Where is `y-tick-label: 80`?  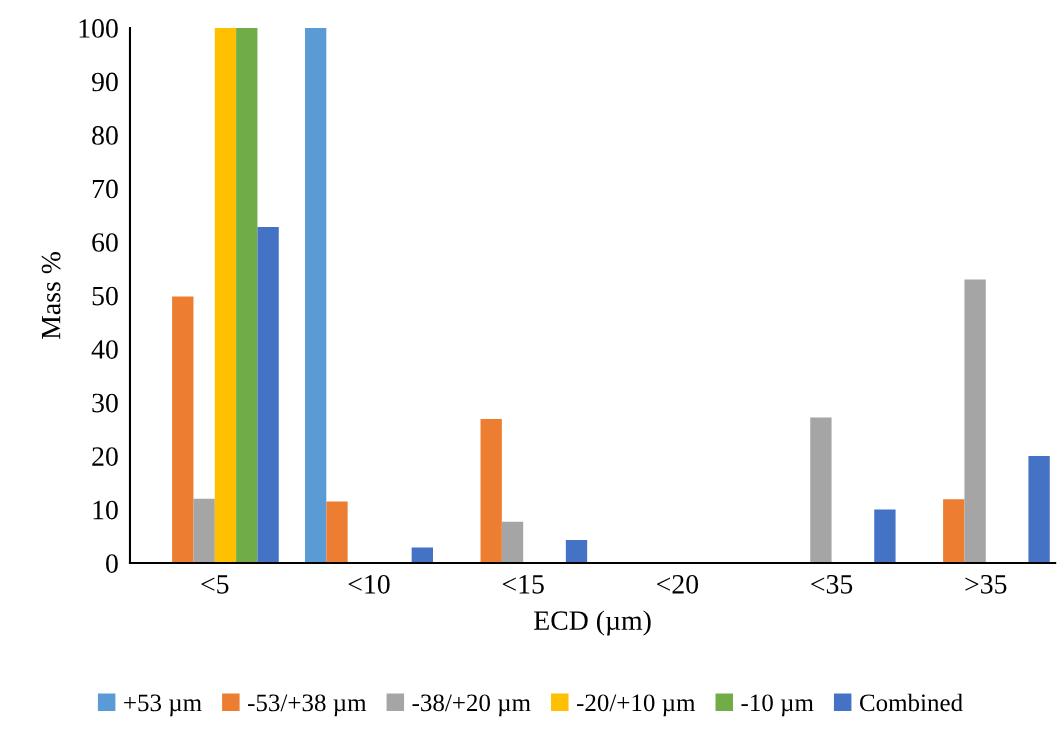
y-tick-label: 80 is located at coordinates (105, 135).